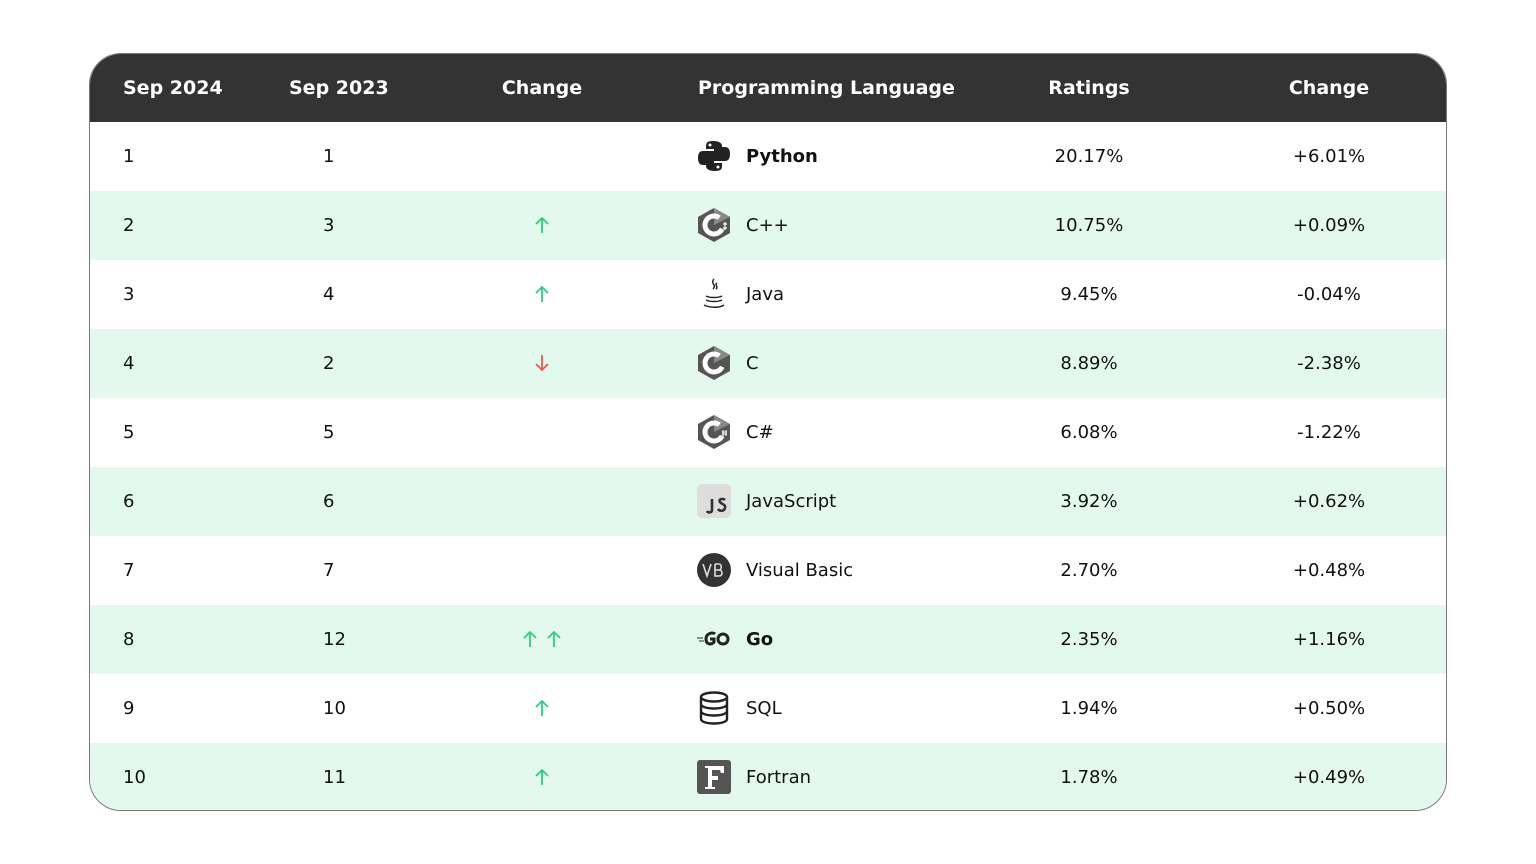 This screenshot has height=864, width=1536. What do you see at coordinates (768, 363) in the screenshot?
I see `table-row: 4 2 C 8.89% -2.38%` at bounding box center [768, 363].